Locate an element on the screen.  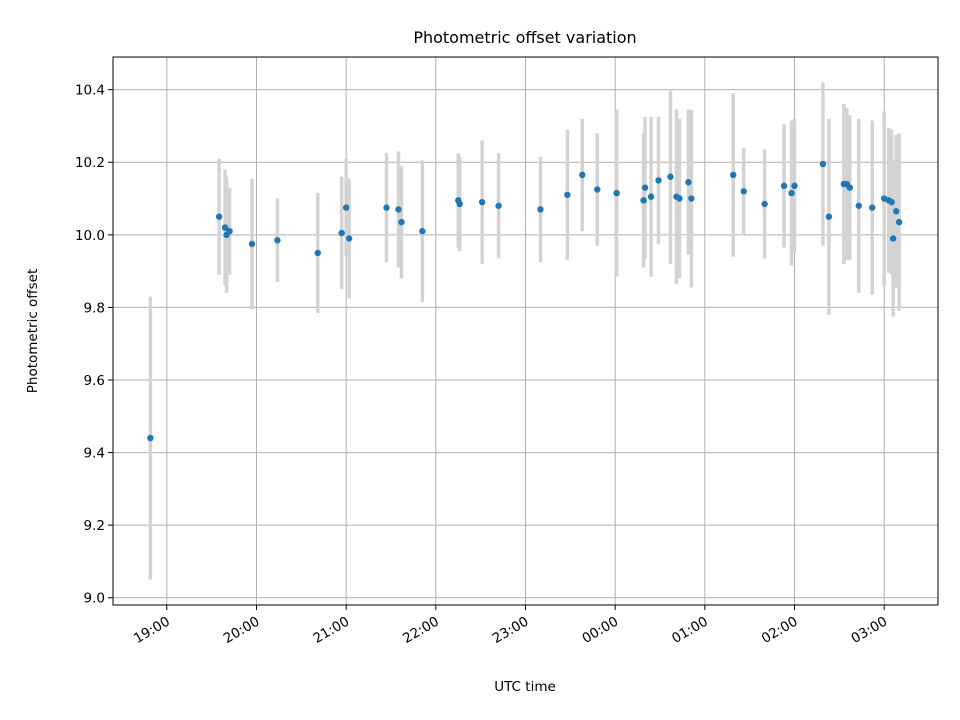
y-tick-label: 9.8 is located at coordinates (94, 308).